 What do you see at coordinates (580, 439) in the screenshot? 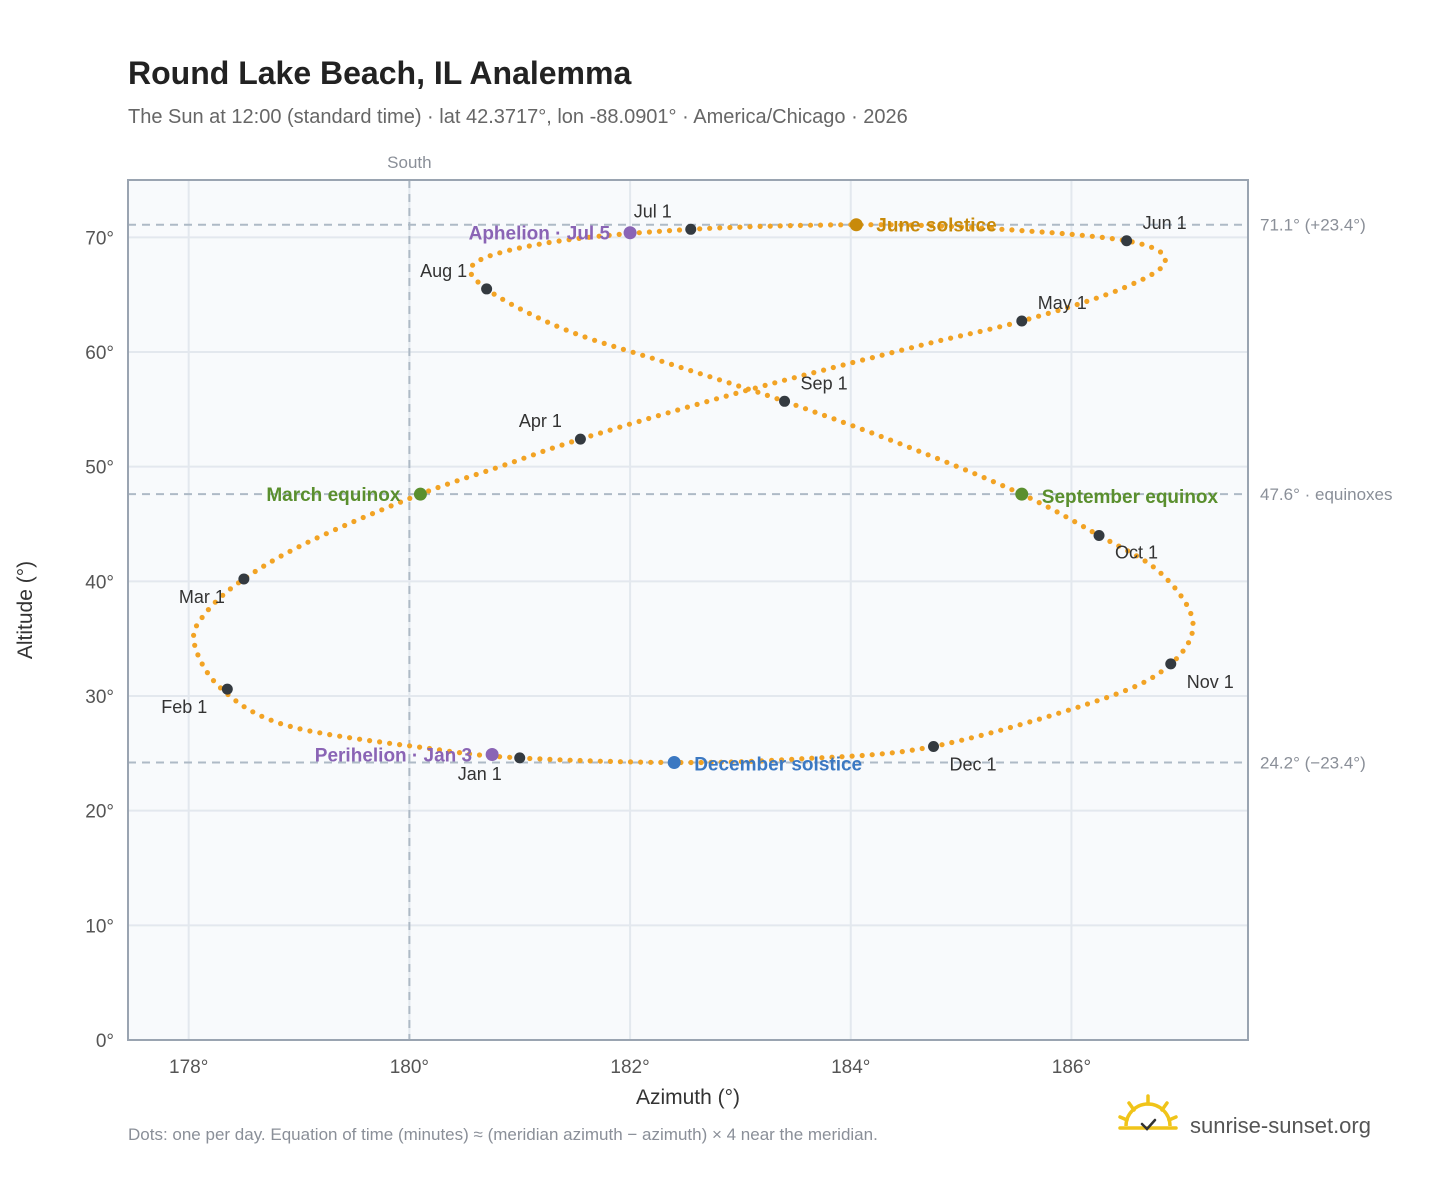
I see `month-marker` at bounding box center [580, 439].